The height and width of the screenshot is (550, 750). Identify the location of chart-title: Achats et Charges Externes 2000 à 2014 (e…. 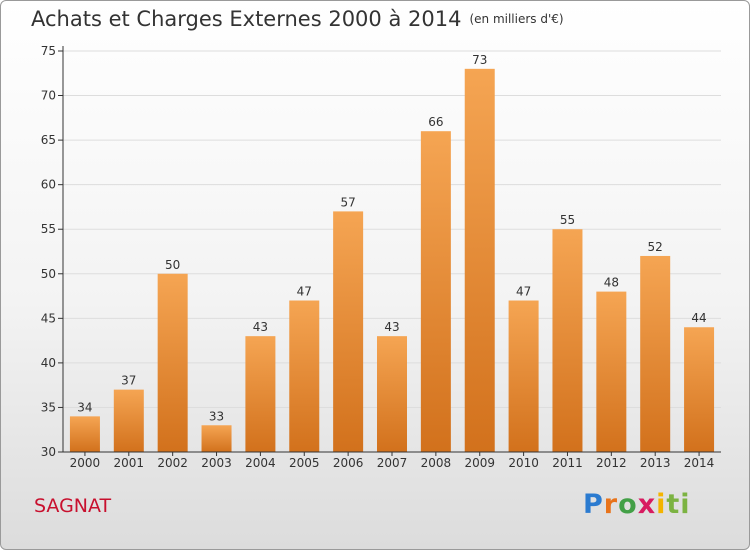
(297, 19).